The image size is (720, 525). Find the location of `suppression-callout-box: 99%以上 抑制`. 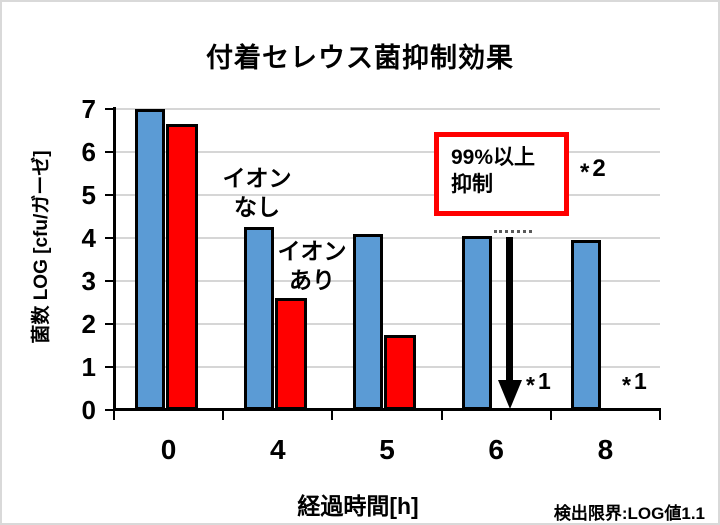

suppression-callout-box: 99%以上 抑制 is located at coordinates (501, 174).